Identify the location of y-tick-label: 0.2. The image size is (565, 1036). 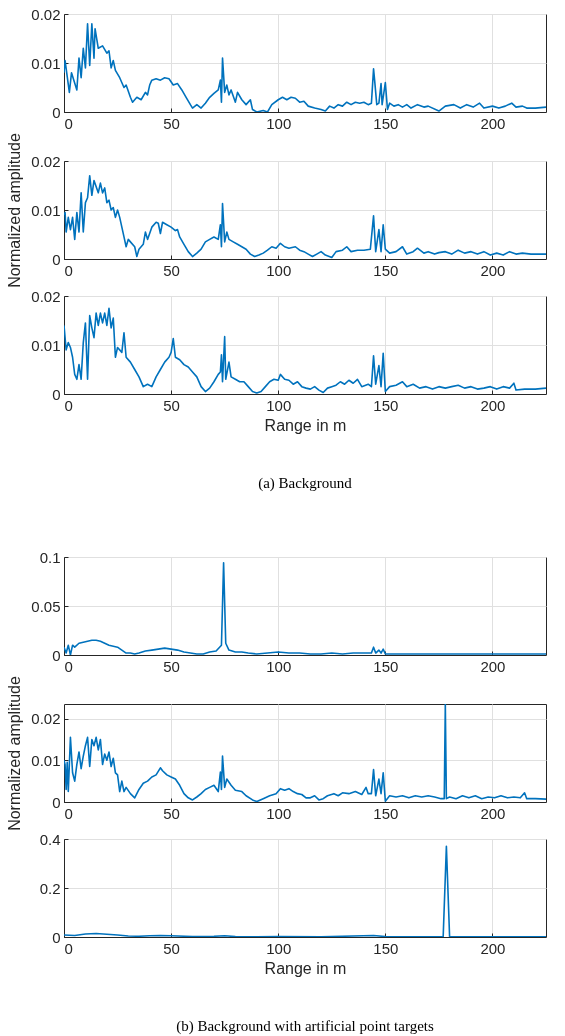
(50, 888).